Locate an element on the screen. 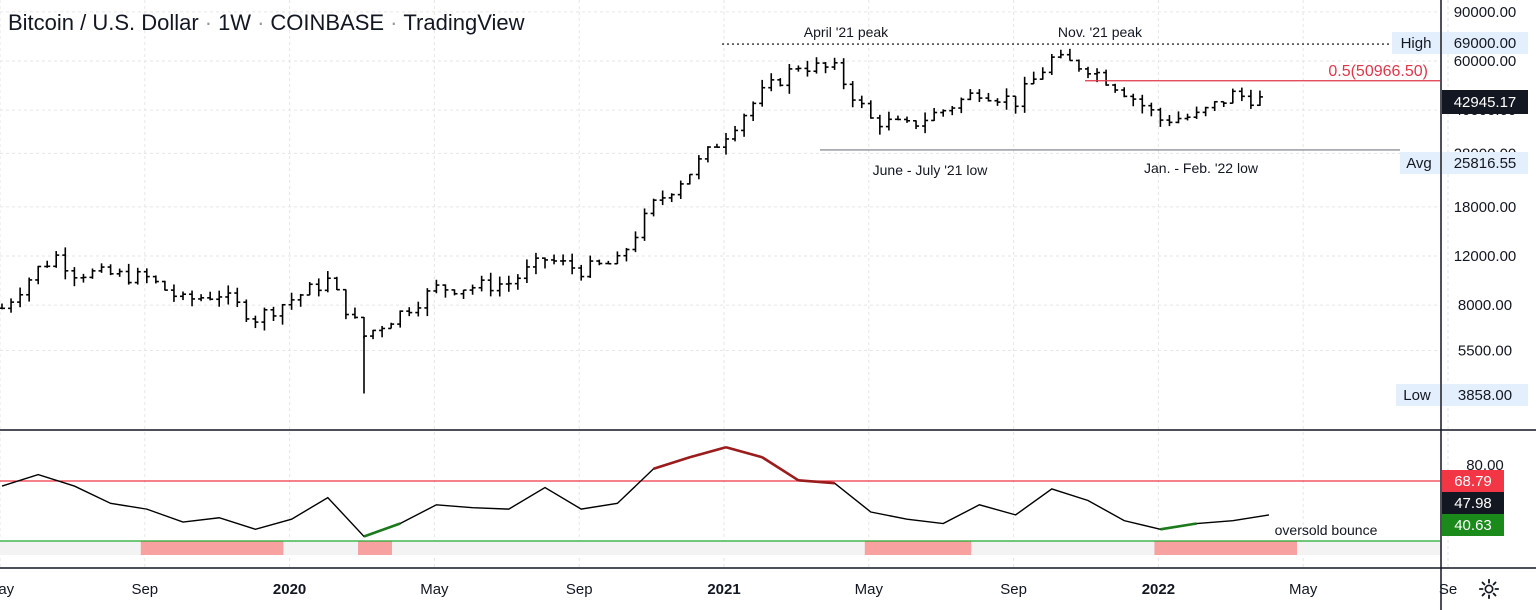 Image resolution: width=1536 pixels, height=610 pixels. avg-value: 25816.55 is located at coordinates (1485, 163).